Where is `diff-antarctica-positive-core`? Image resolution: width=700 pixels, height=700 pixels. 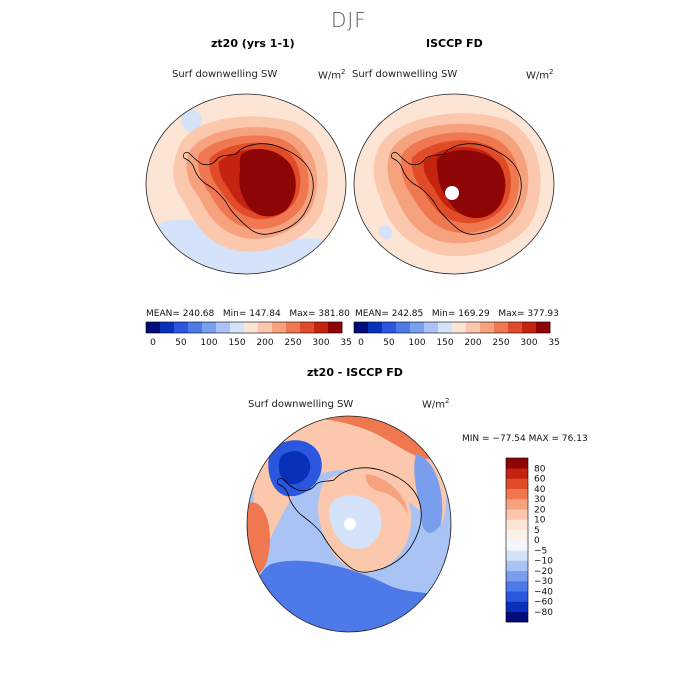 diff-antarctica-positive-core is located at coordinates (386, 494).